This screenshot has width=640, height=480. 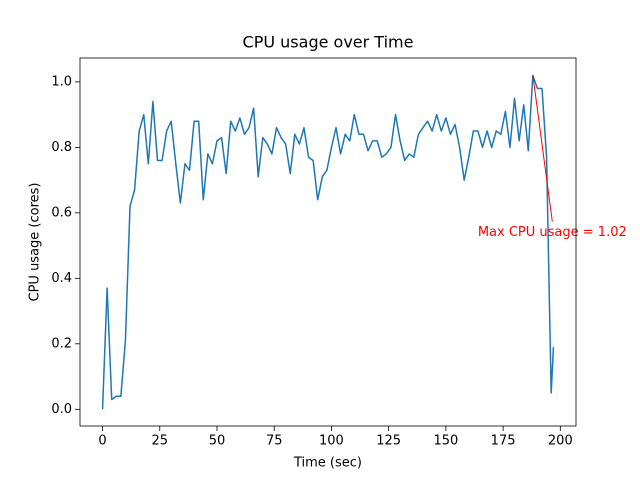 I want to click on annotation-text: Max CPU usage = 1.02, so click(x=552, y=232).